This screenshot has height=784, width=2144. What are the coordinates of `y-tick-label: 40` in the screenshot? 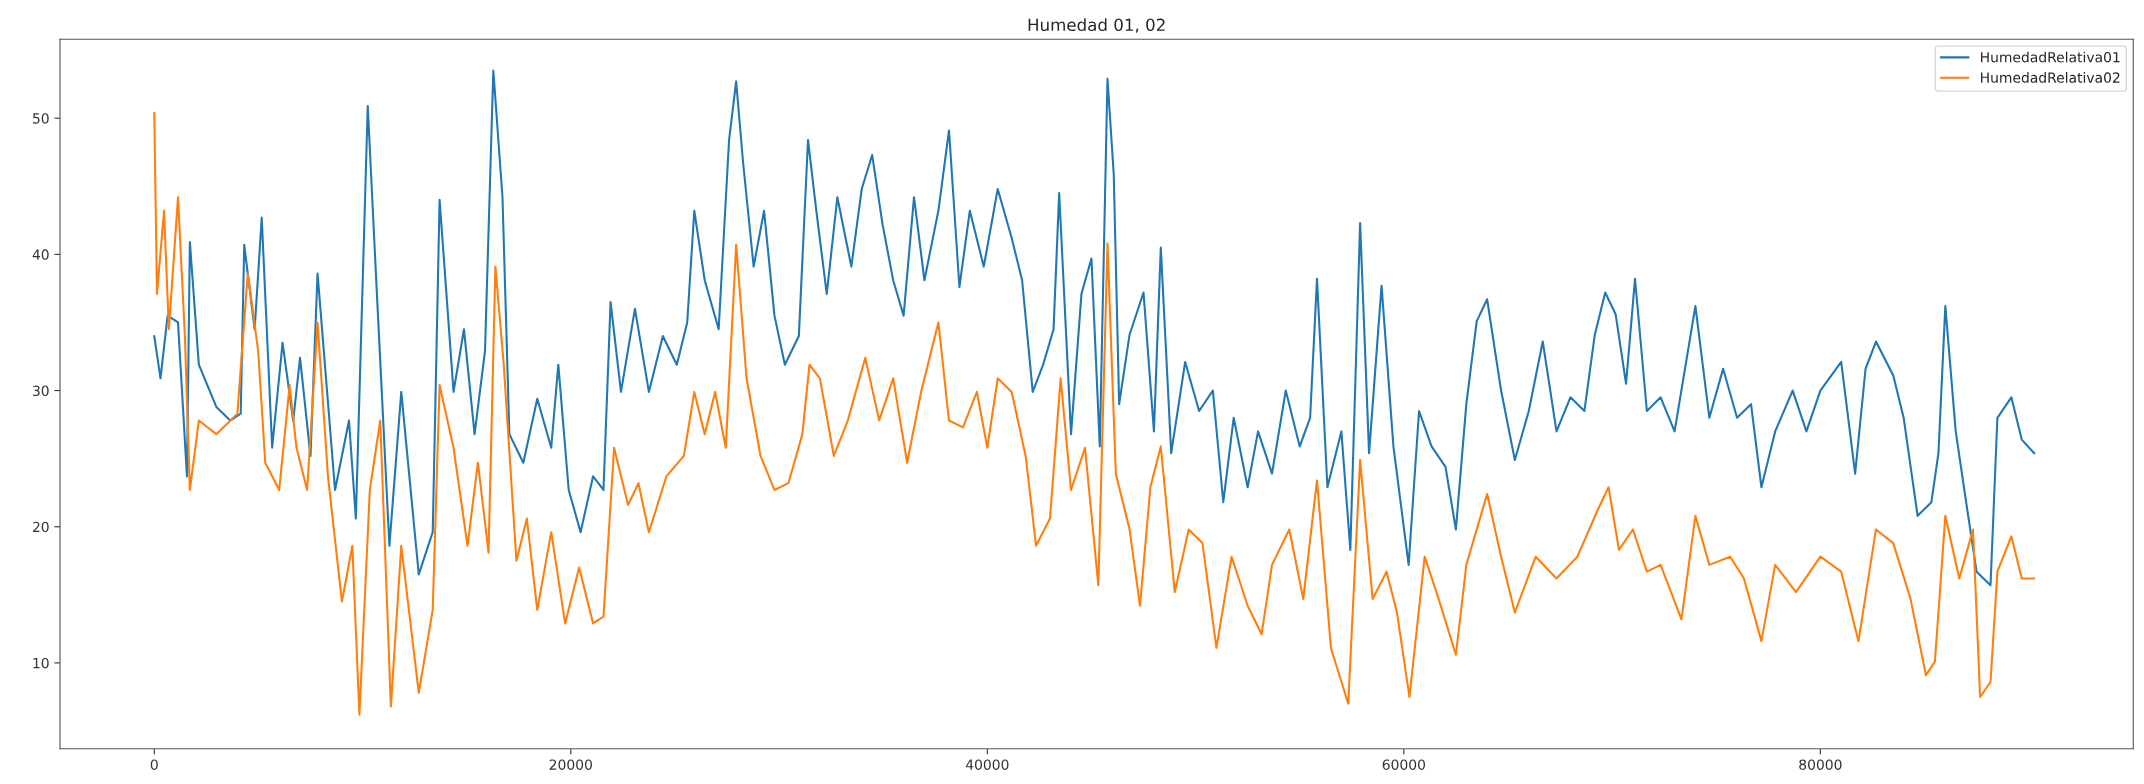 It's located at (40, 254).